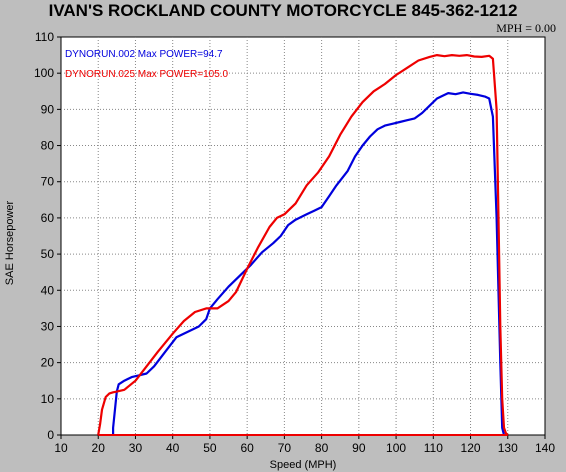 The height and width of the screenshot is (472, 566). Describe the element at coordinates (44, 236) in the screenshot. I see `y-tick-labels: 0 10 20 30 40 50 60 70 80 90 100 110` at that location.